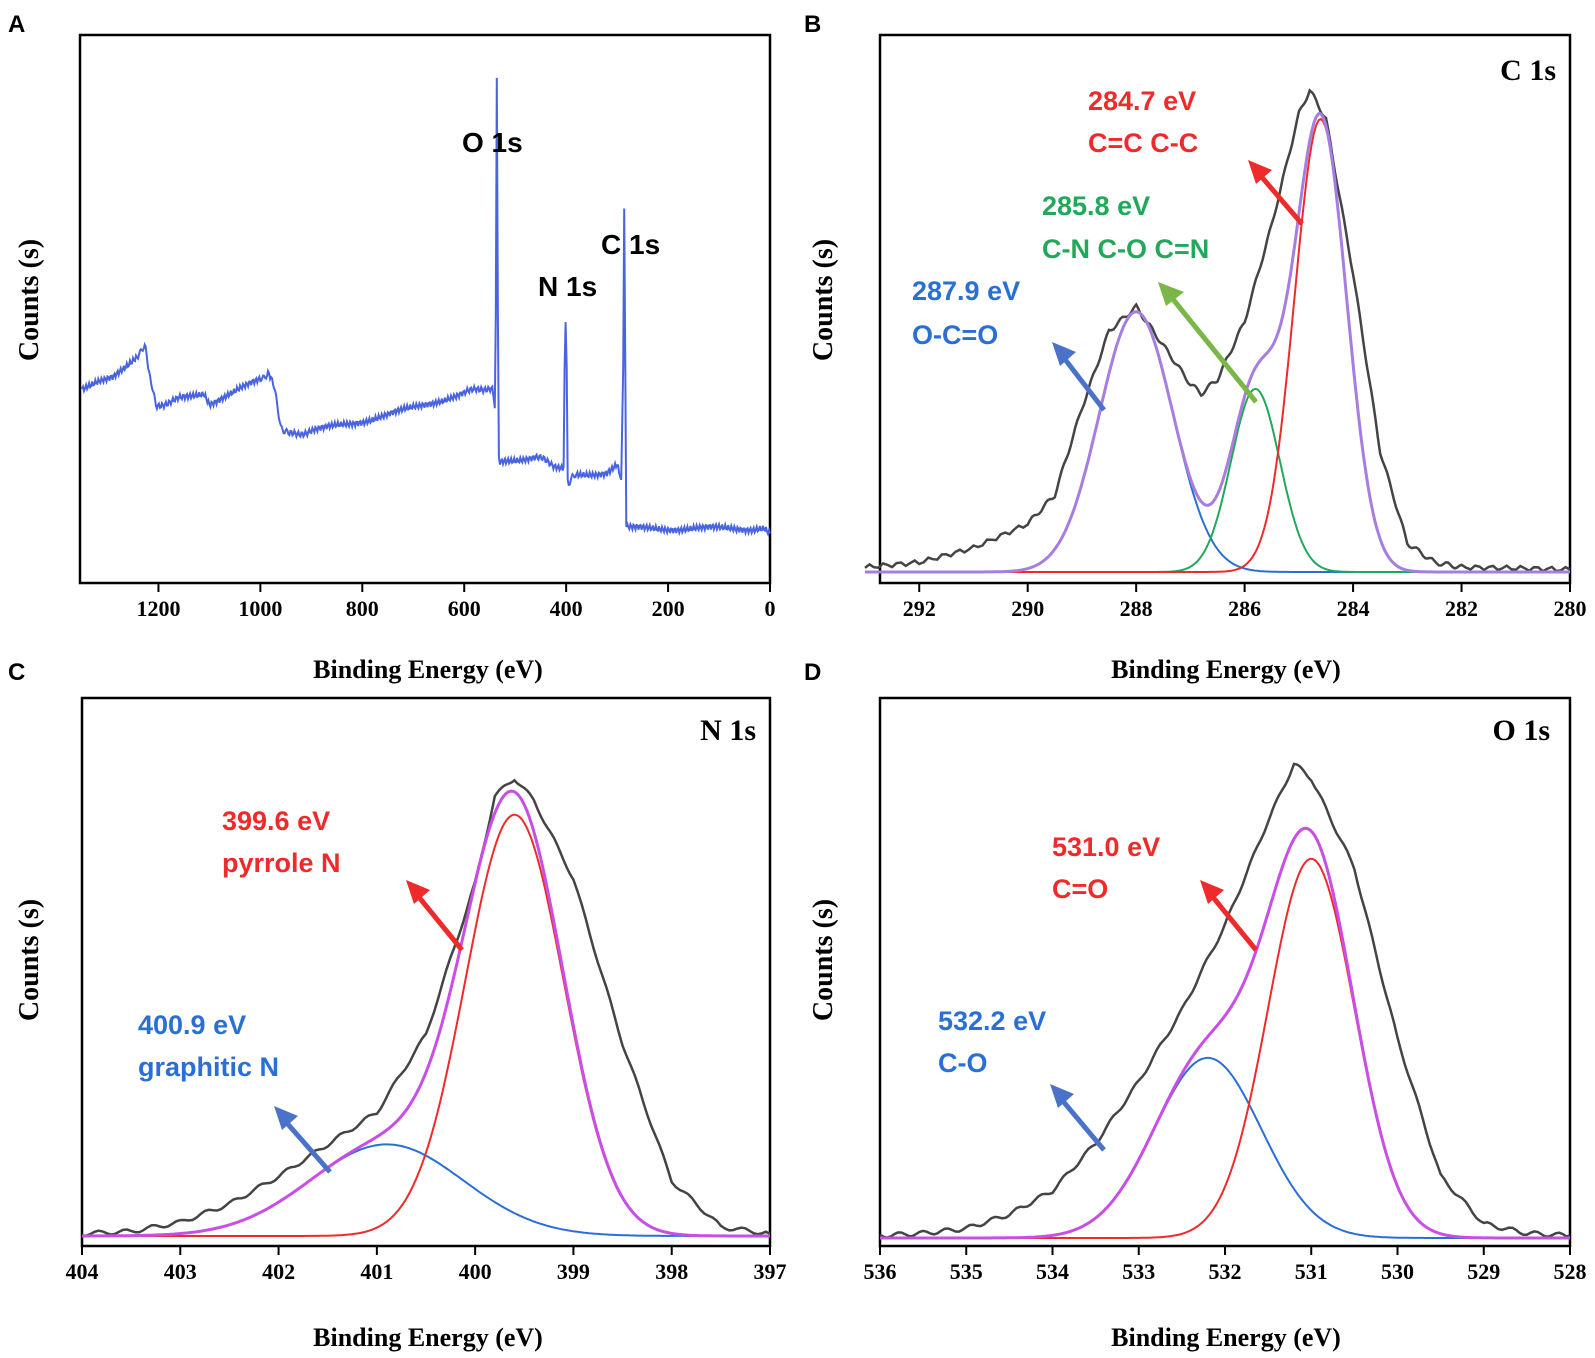  Describe the element at coordinates (1096, 206) in the screenshot. I see `annotation-value-285-8: 285.8 eV` at that location.